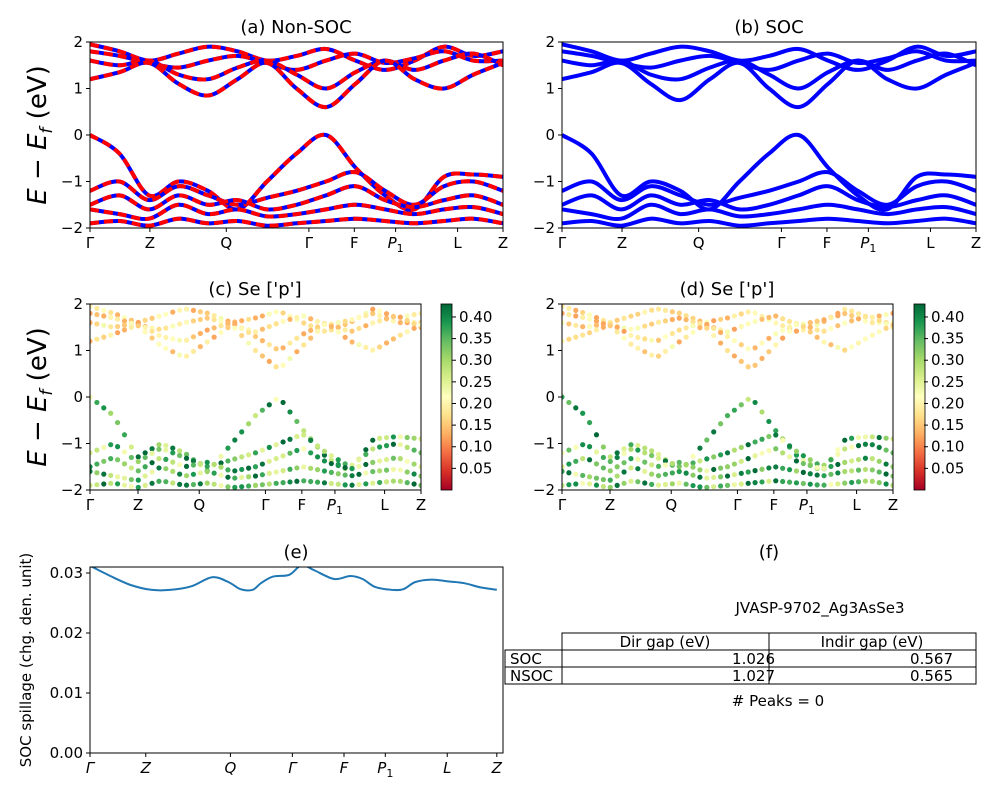 Image resolution: width=1000 pixels, height=800 pixels. I want to click on kpoint-label: Γ, so click(90, 243).